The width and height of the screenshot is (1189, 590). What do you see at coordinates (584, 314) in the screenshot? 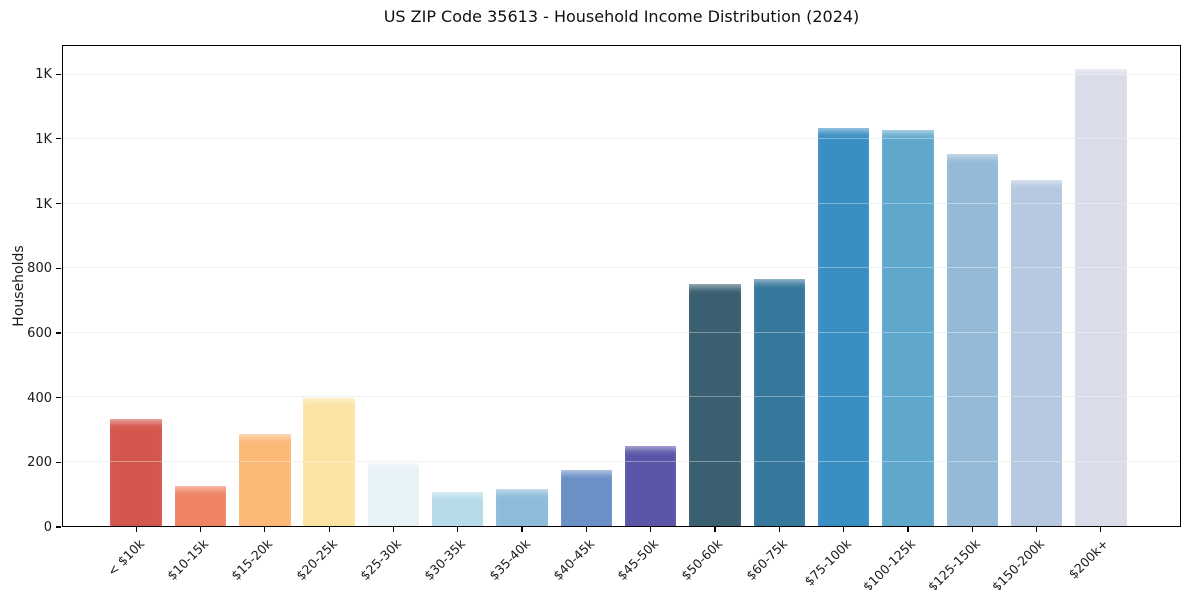
I see `bar-slot: $40-45k` at bounding box center [584, 314].